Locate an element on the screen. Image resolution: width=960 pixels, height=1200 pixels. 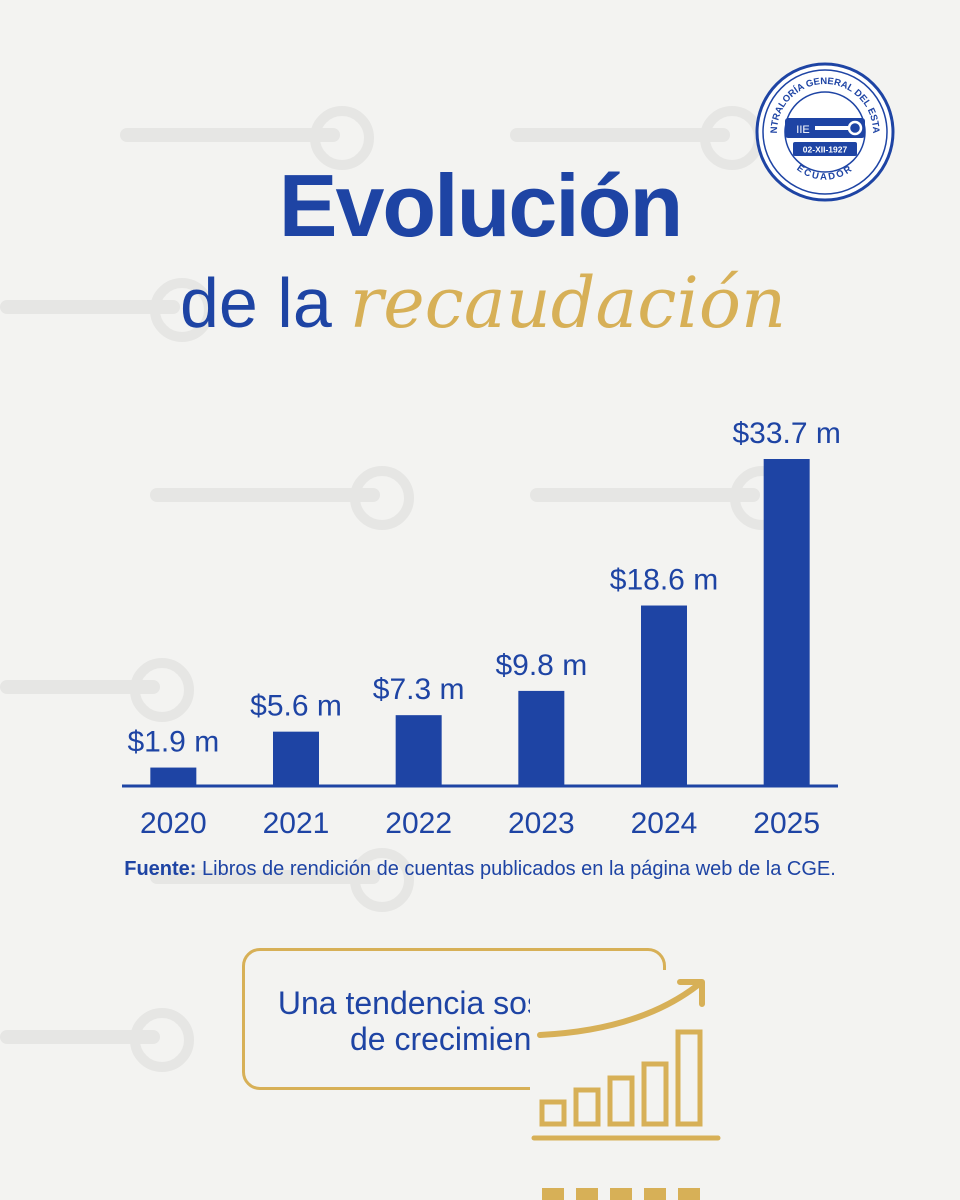
page-title: Evolución is located at coordinates (481, 205).